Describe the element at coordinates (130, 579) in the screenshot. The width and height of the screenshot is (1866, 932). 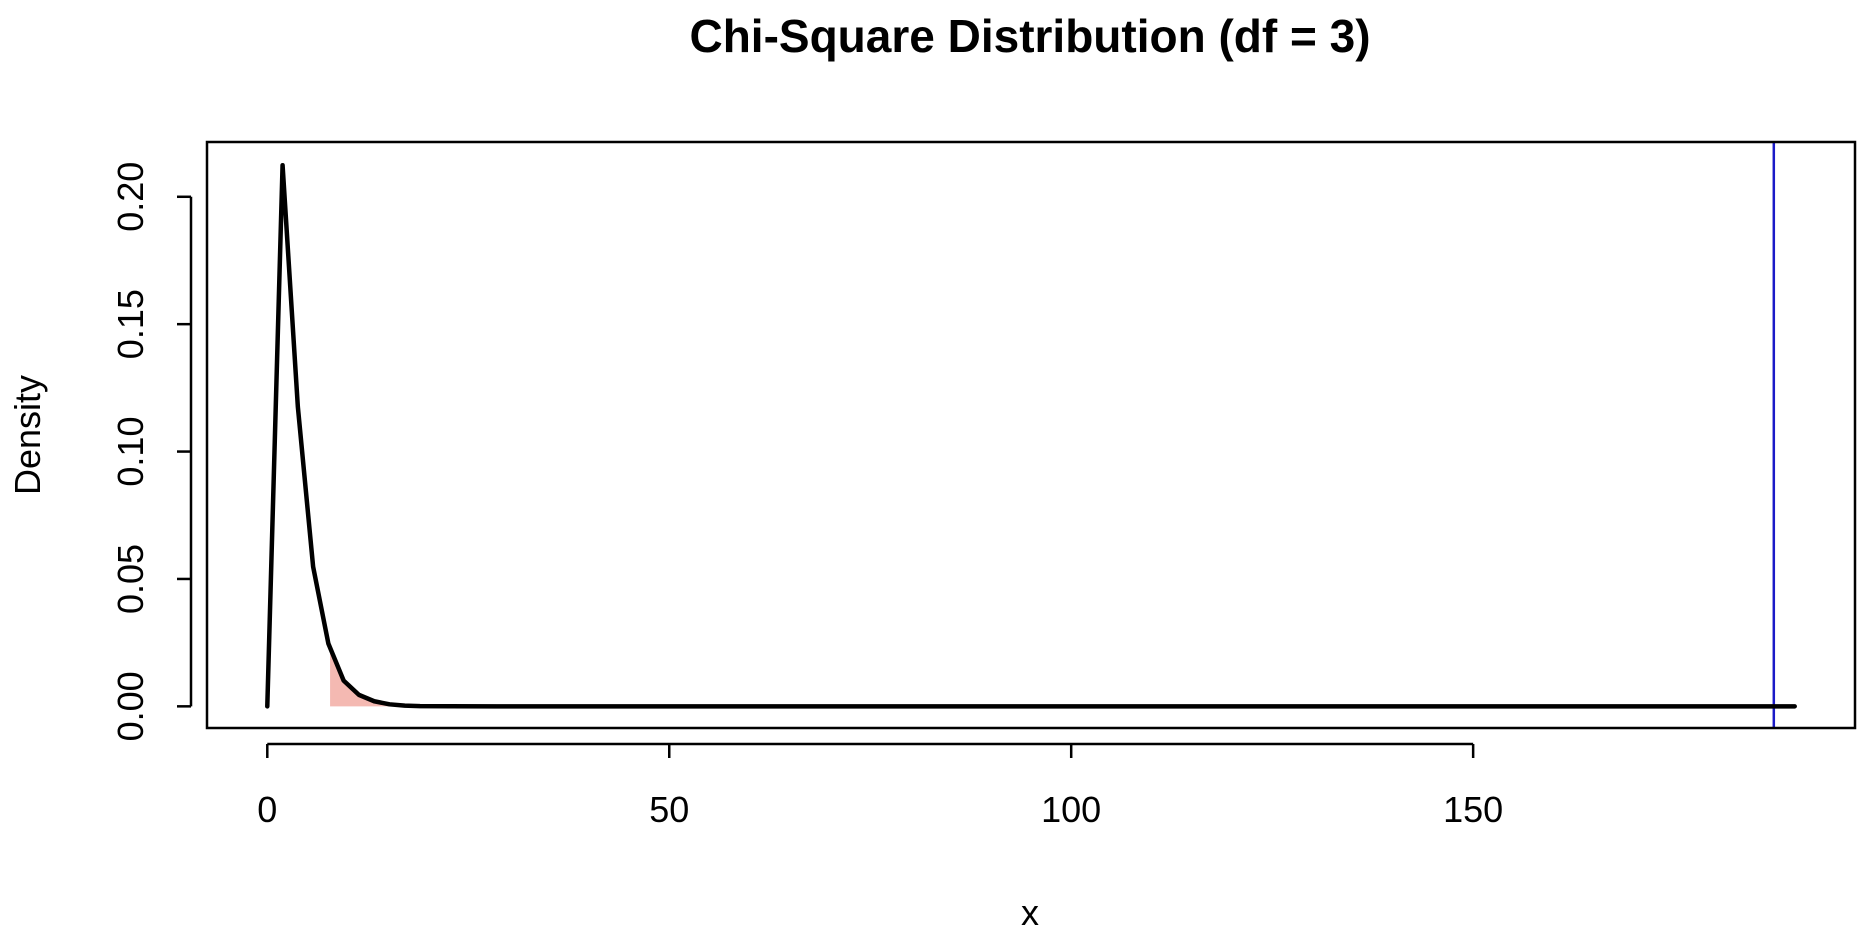
I see `y-tick-label: 0.05` at that location.